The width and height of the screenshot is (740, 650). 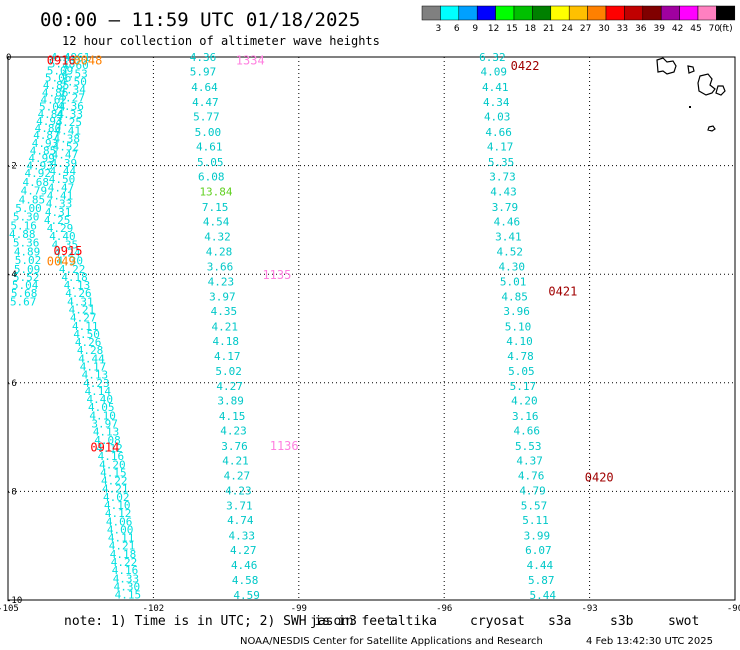 What do you see at coordinates (14, 601) in the screenshot?
I see `y-tick-label: -10` at bounding box center [14, 601].